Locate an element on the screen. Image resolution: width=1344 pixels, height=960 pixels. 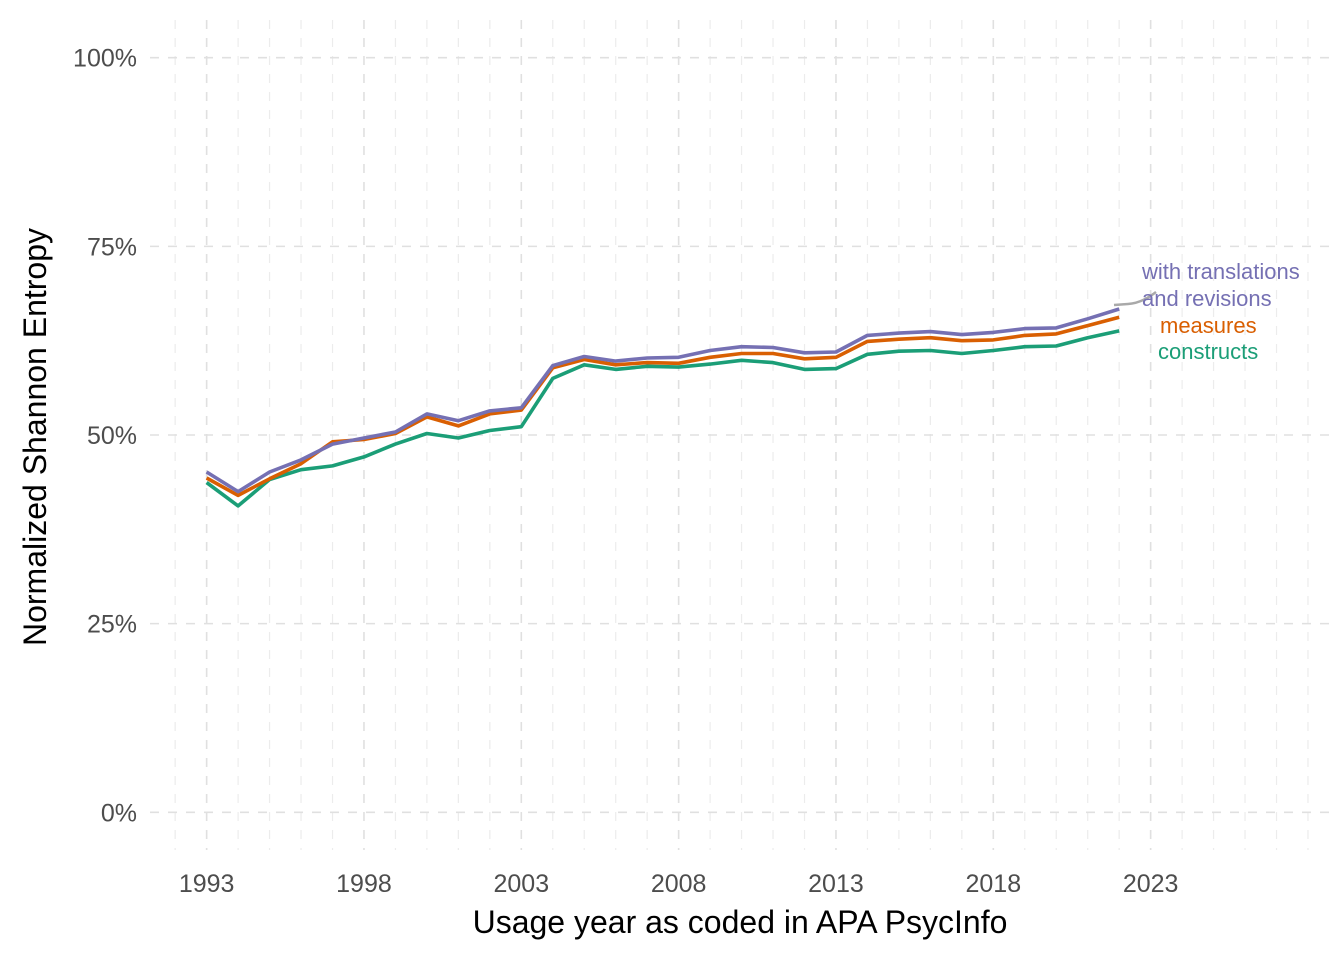
x-tick-label: 2003 is located at coordinates (521, 884).